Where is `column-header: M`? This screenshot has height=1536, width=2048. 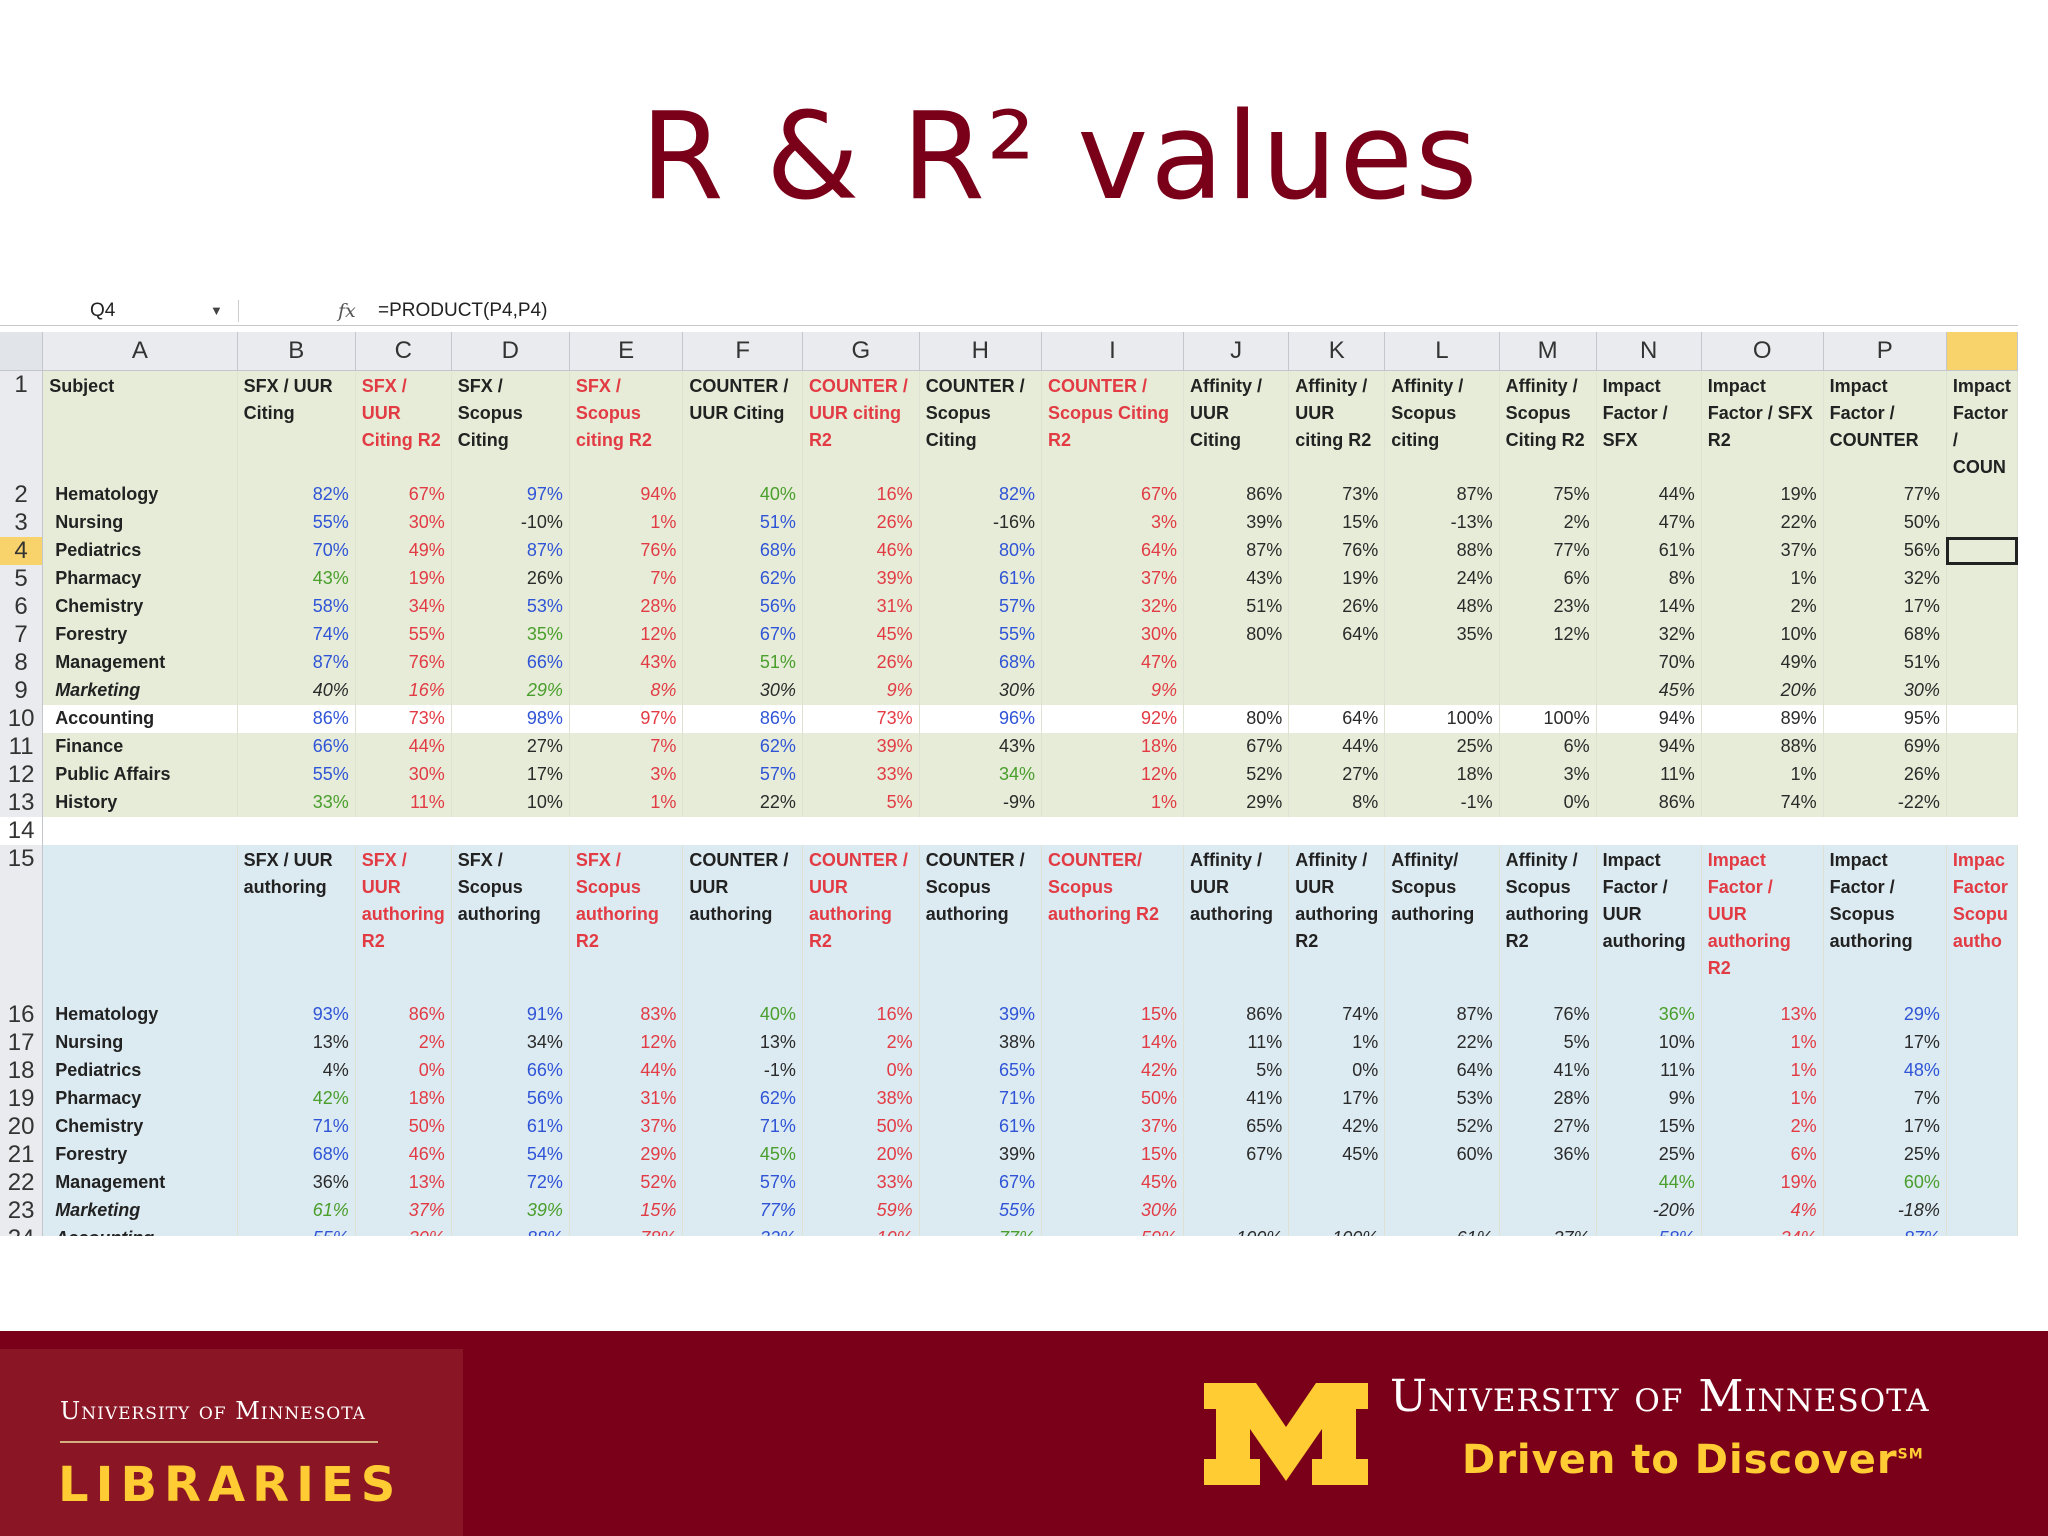
column-header: M is located at coordinates (1548, 351).